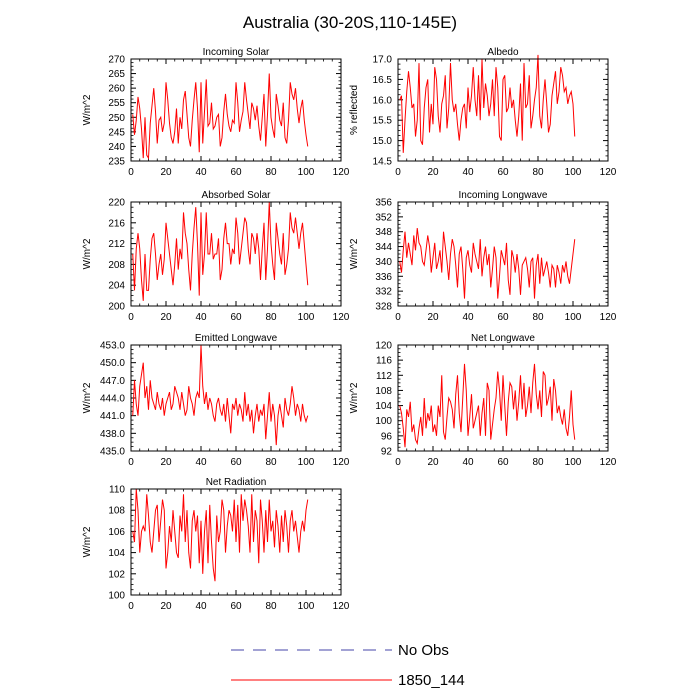  I want to click on y-tick-label: 200, so click(116, 307).